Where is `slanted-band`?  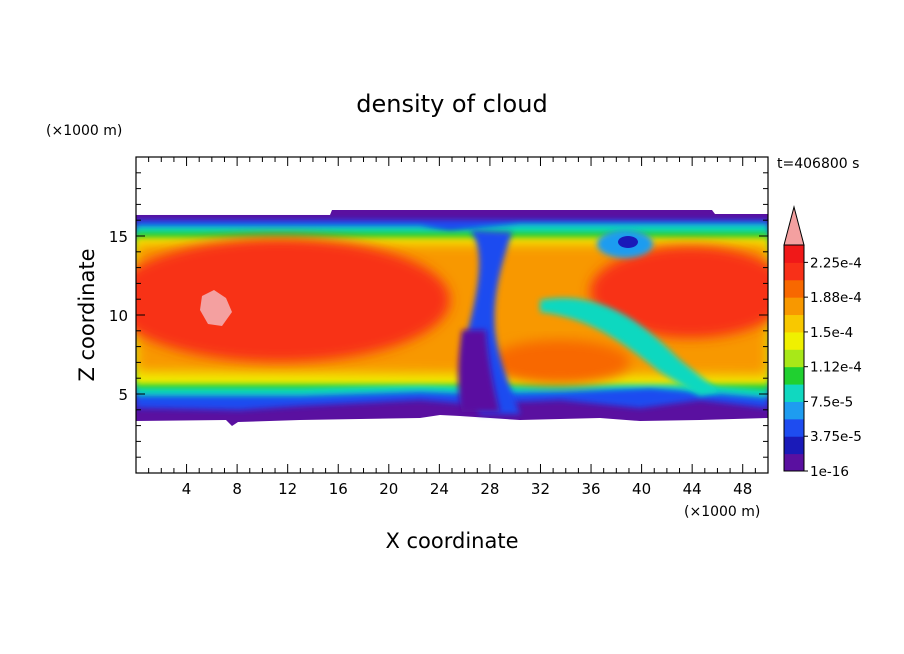 slanted-band is located at coordinates (630, 347).